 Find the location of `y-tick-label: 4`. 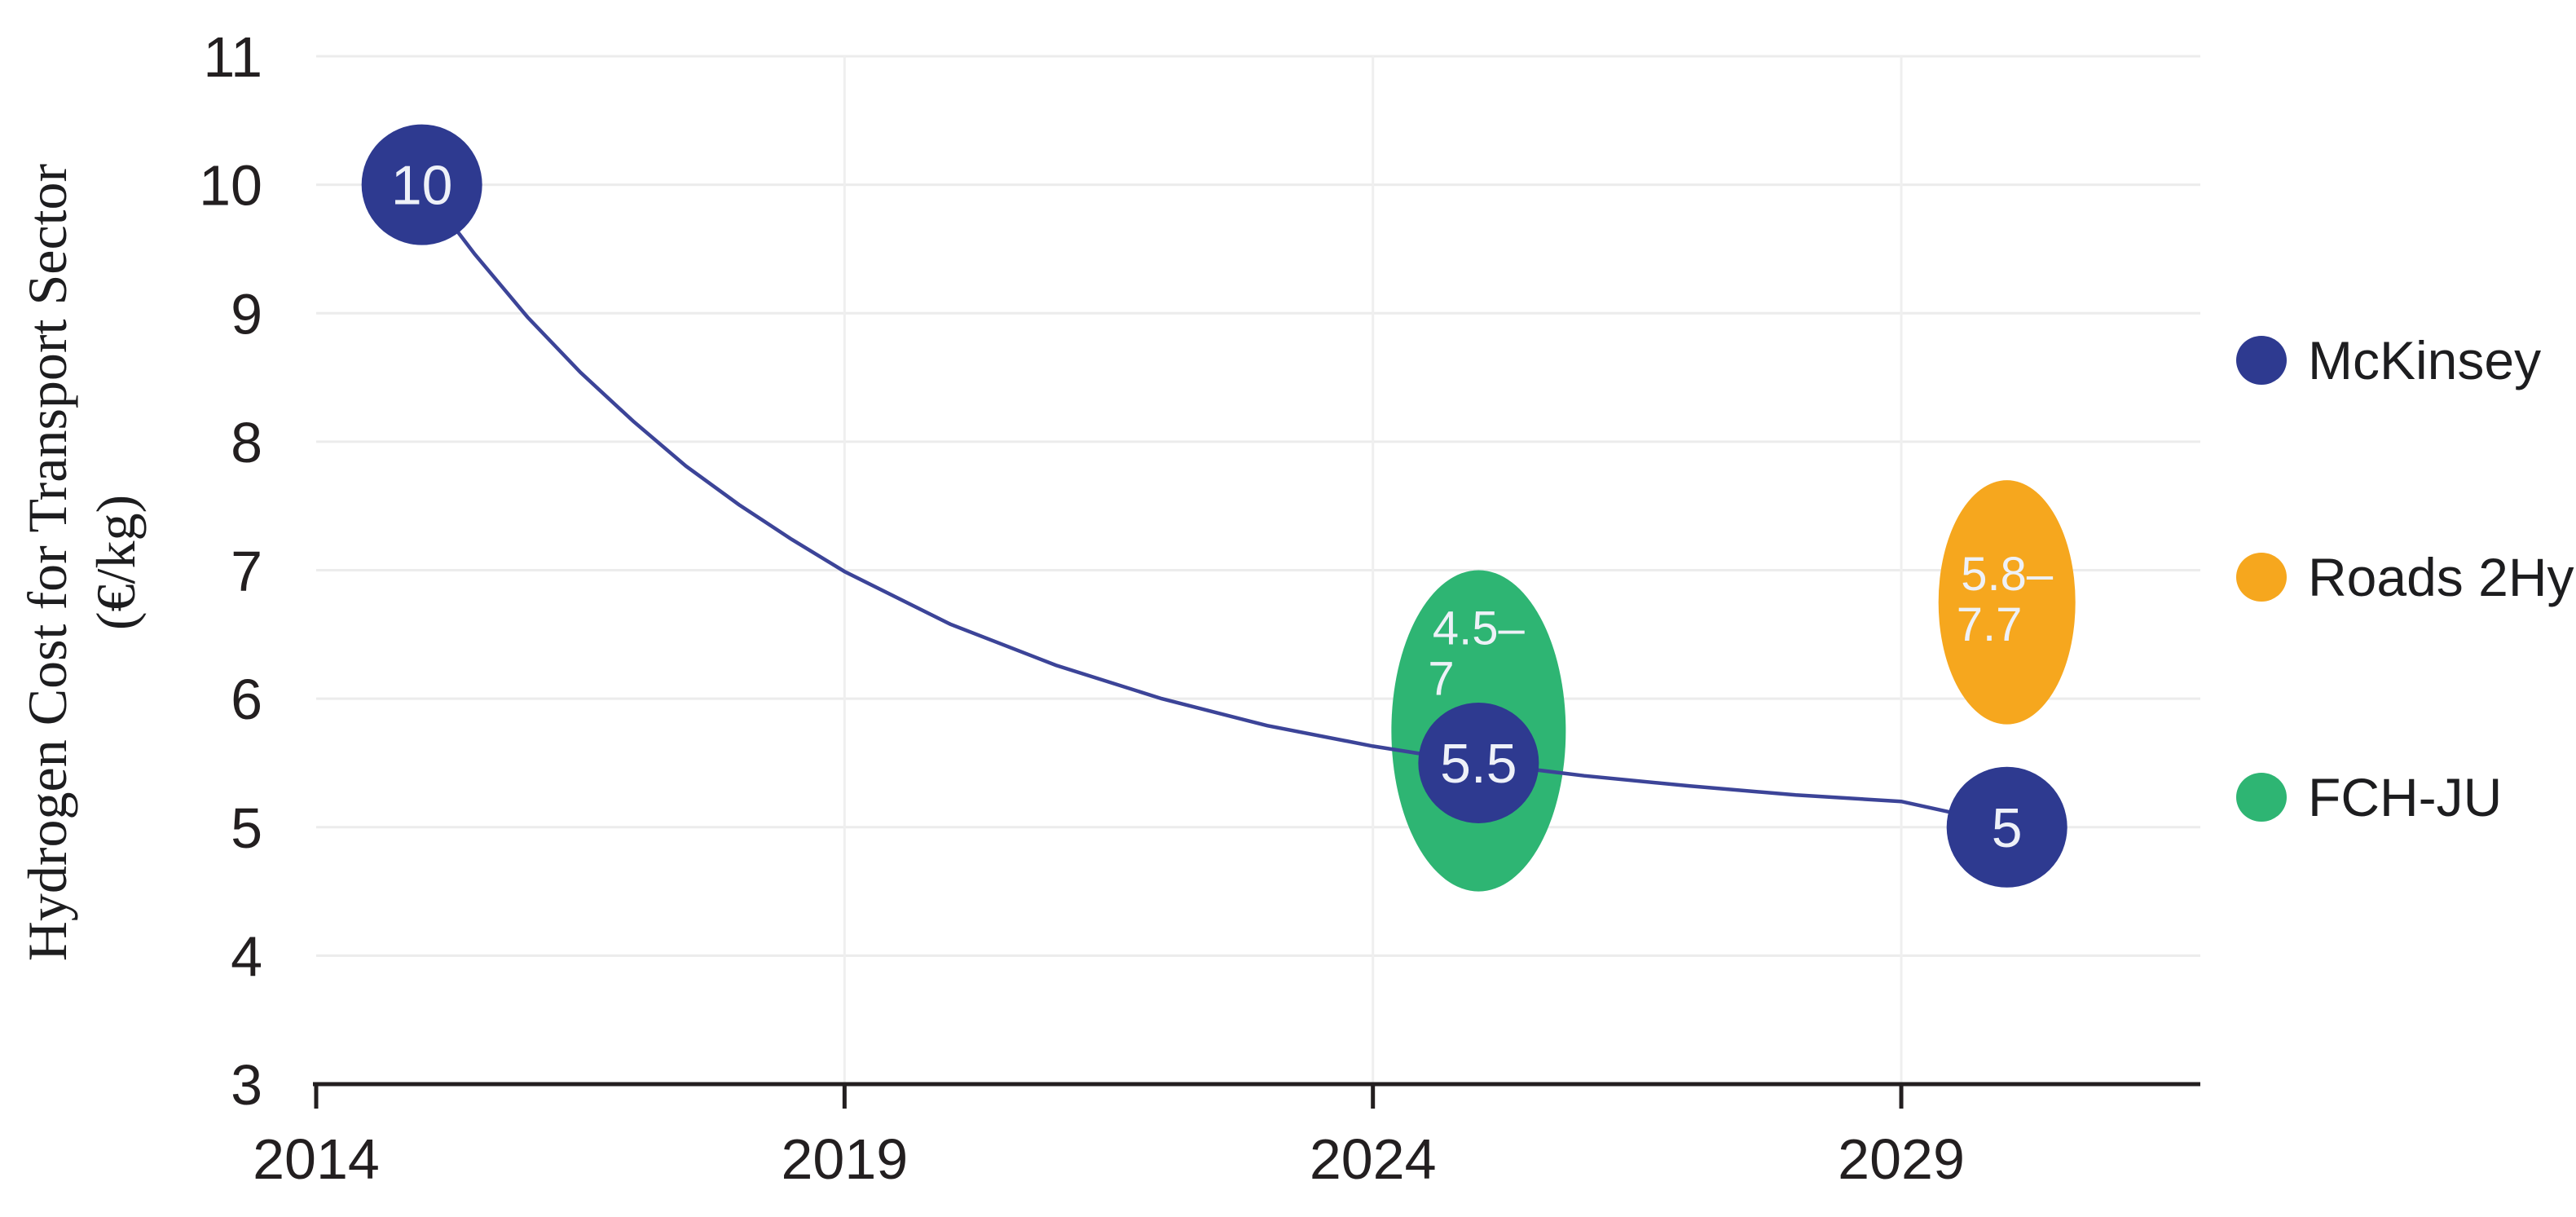

y-tick-label: 4 is located at coordinates (247, 956).